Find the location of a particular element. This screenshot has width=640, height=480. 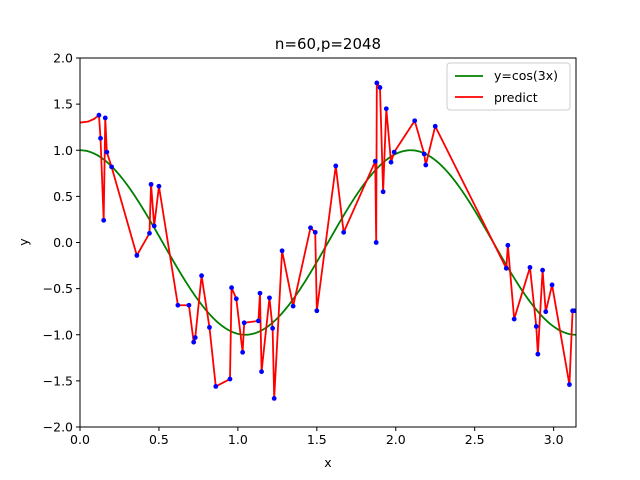

y-tick-label: −0.5 is located at coordinates (58, 288).